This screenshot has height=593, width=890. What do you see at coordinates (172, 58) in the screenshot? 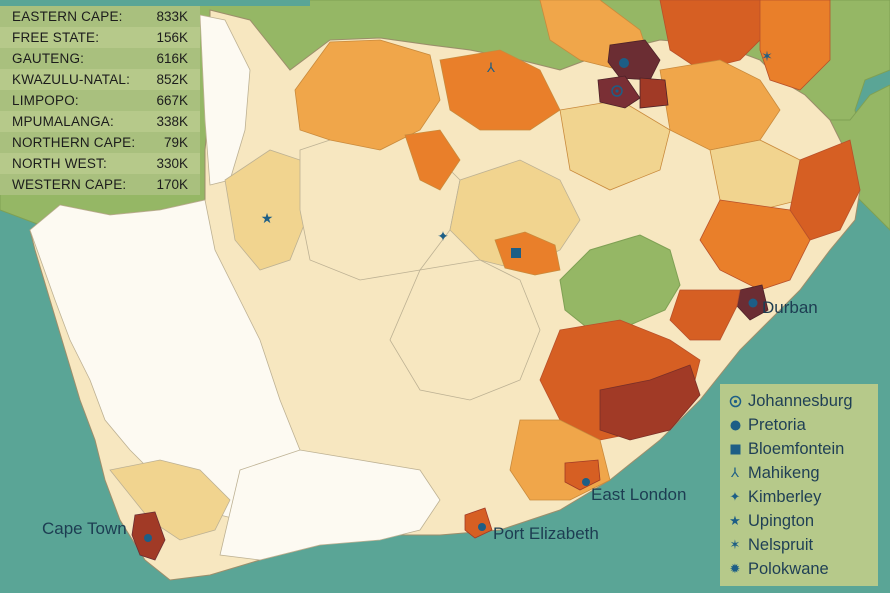
I see `stat-value: 616K` at bounding box center [172, 58].